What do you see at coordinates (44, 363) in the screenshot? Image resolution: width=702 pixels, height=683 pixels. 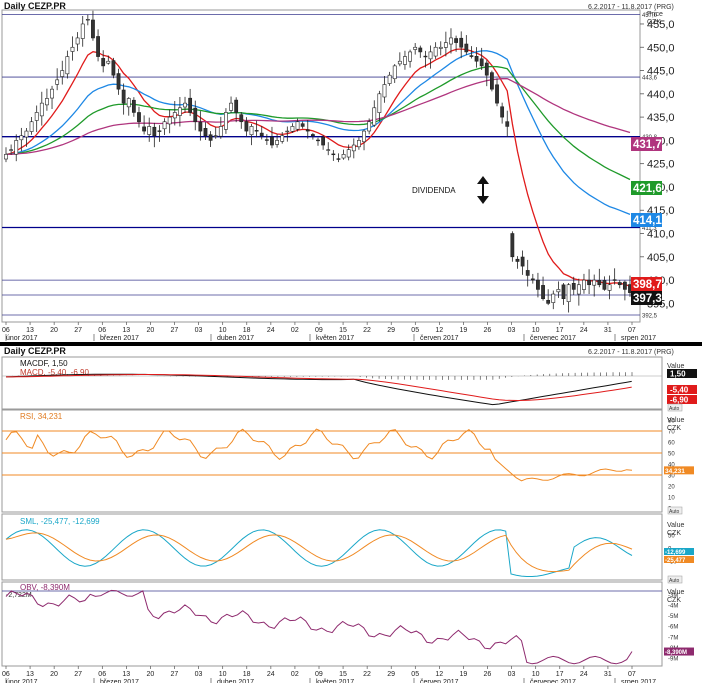 I see `macdf-label: MACDF, 1,50` at bounding box center [44, 363].